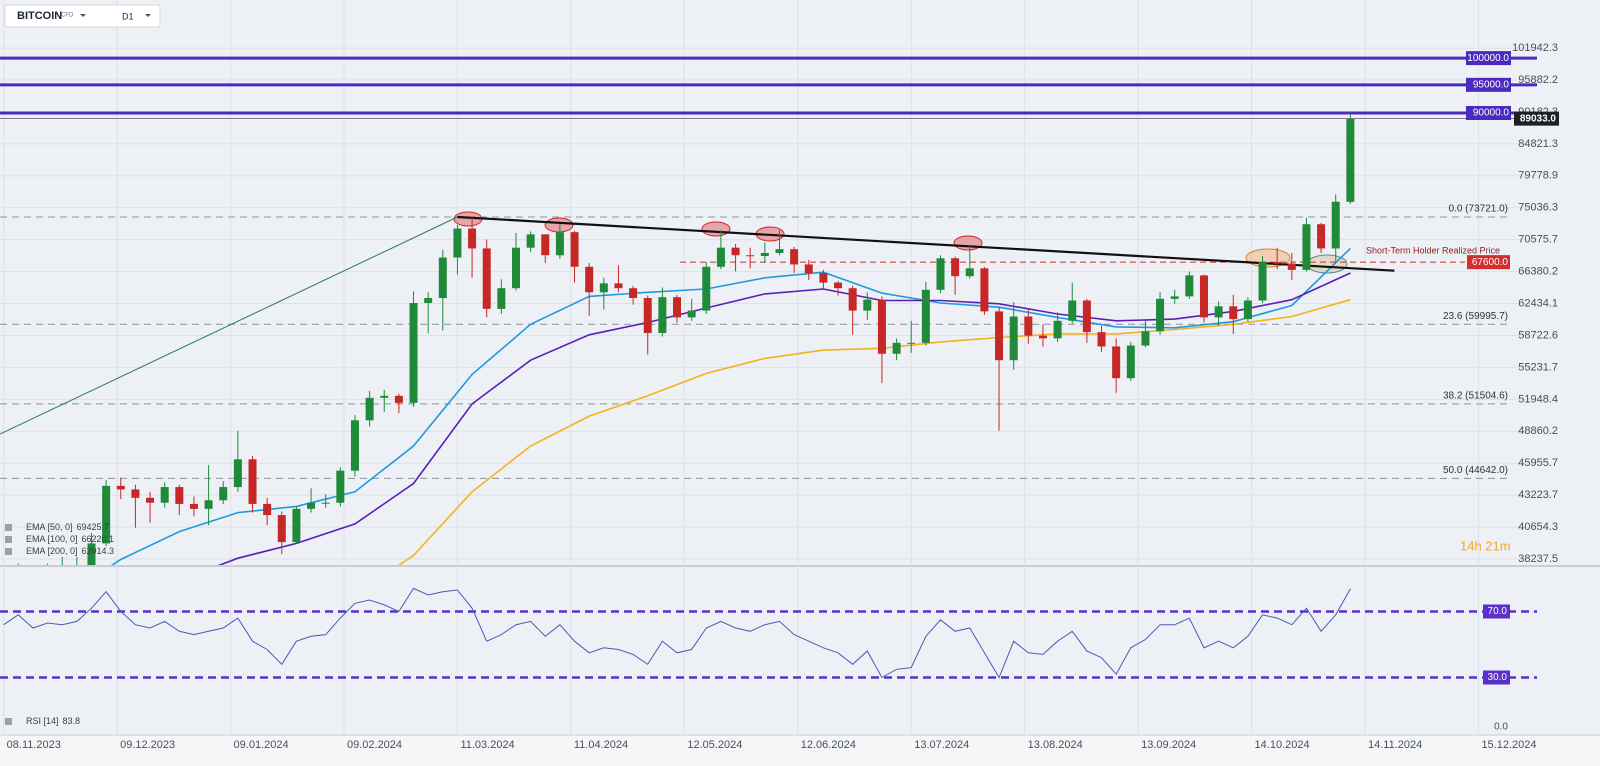  What do you see at coordinates (1538, 559) in the screenshot?
I see `y-tick-label: 38237.5` at bounding box center [1538, 559].